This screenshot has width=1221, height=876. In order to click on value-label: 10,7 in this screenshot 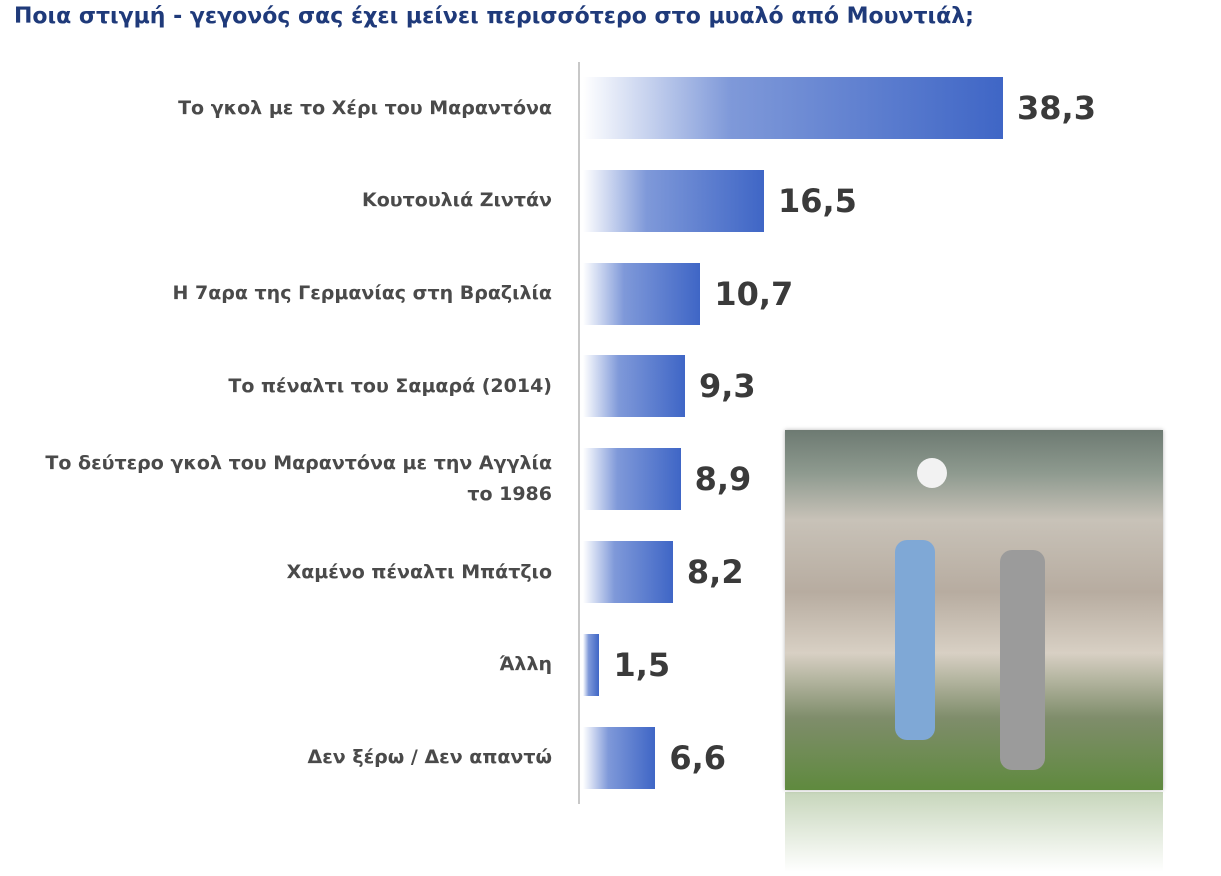, I will do `click(754, 293)`.